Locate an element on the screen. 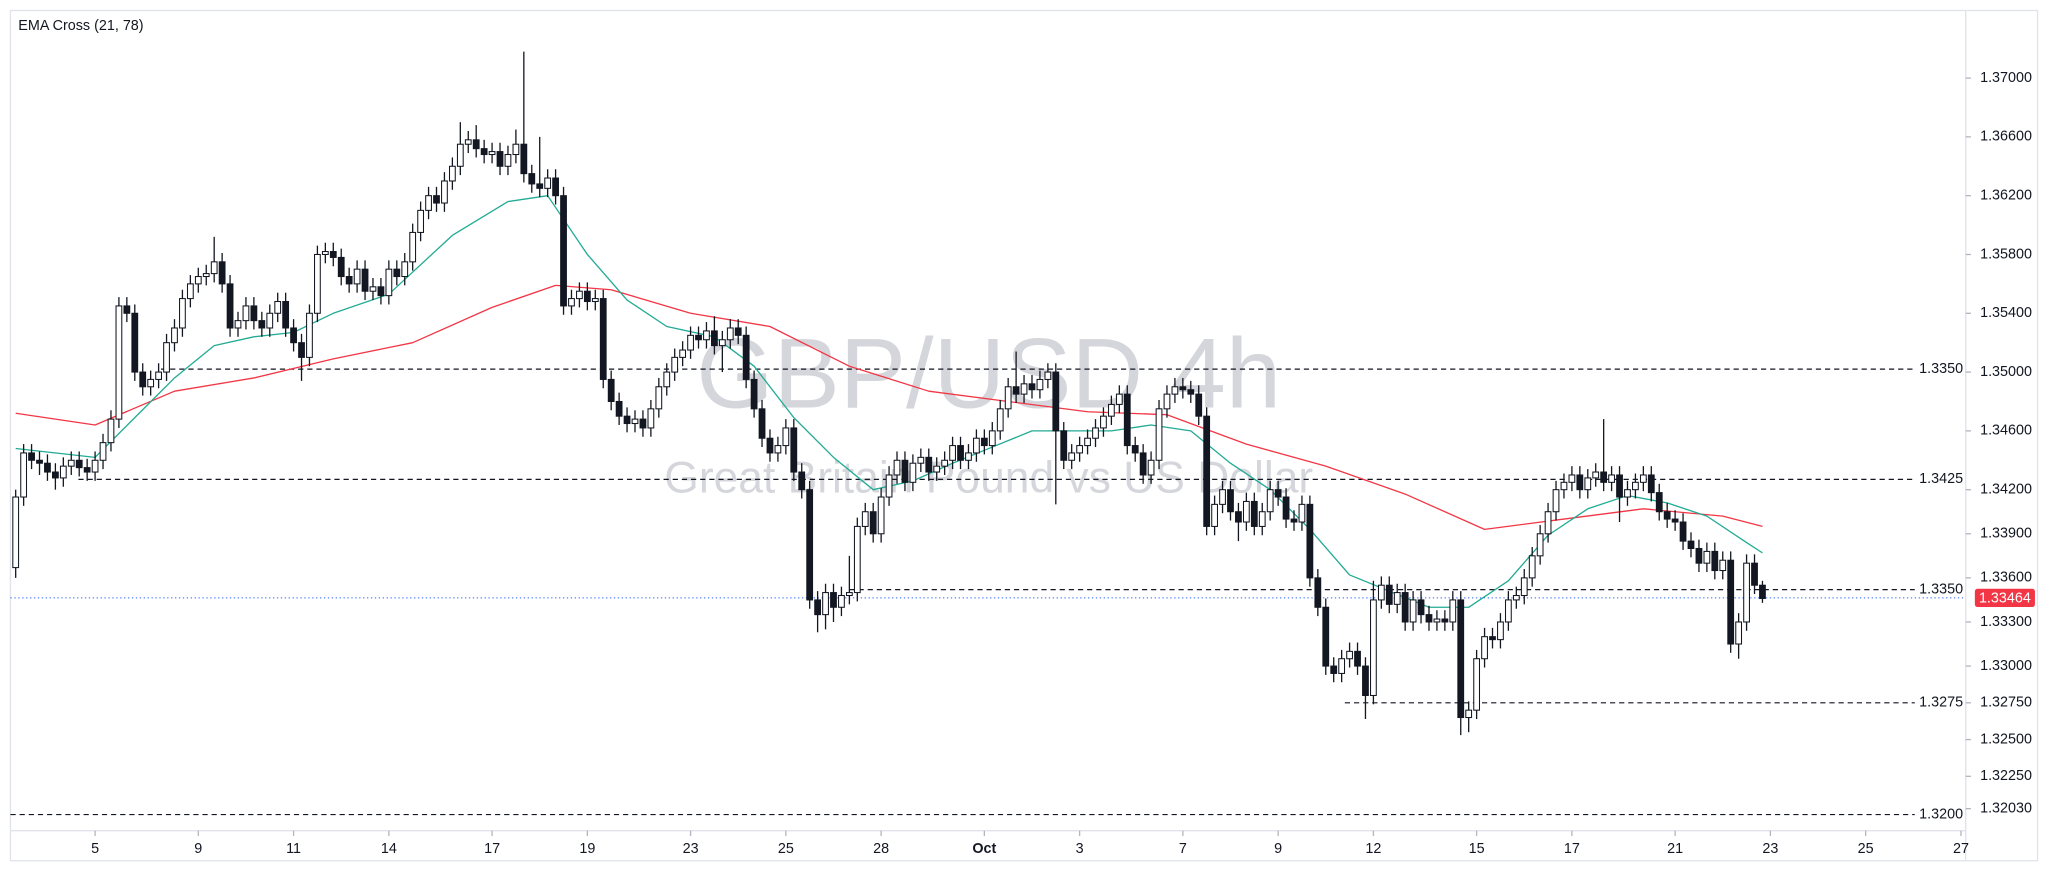  y-tick-label: 1.33900 is located at coordinates (2006, 534).